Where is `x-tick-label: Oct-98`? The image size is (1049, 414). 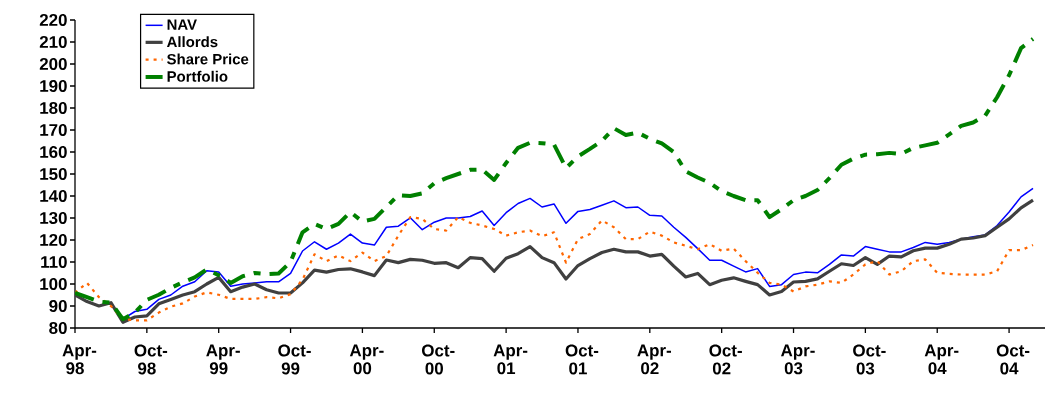 x-tick-label: Oct-98 is located at coordinates (151, 359).